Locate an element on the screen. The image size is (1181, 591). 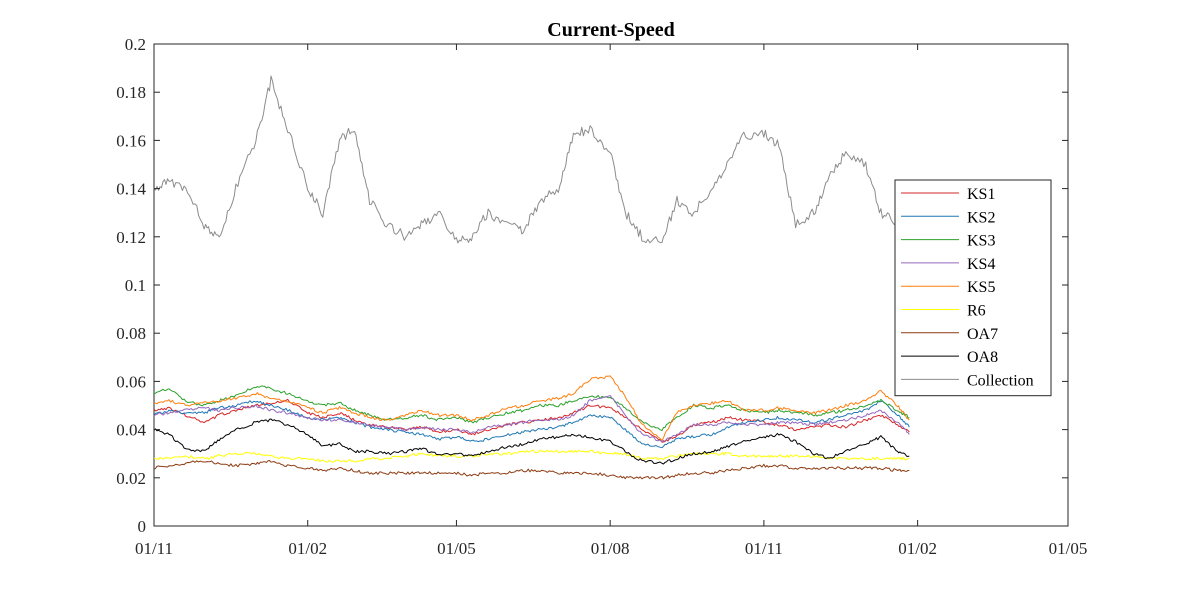
chart-title: Current-Speed is located at coordinates (610, 30).